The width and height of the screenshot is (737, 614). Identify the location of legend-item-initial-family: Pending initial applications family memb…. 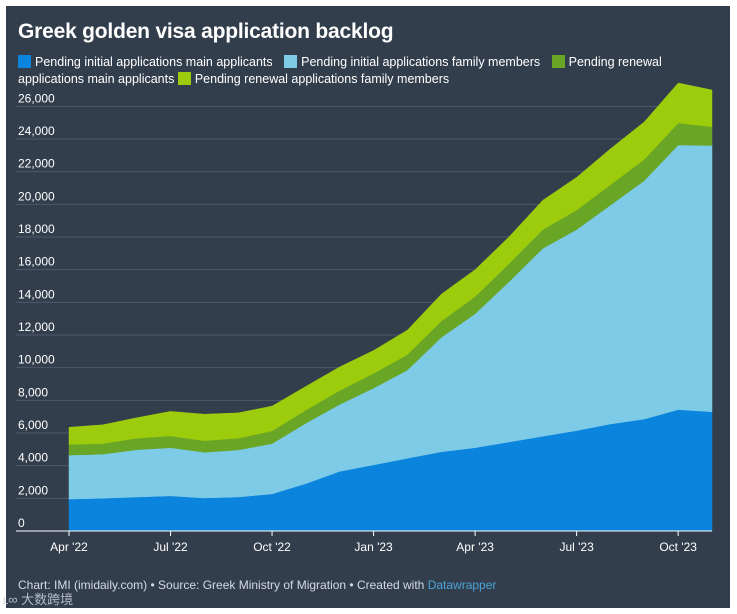
(412, 62).